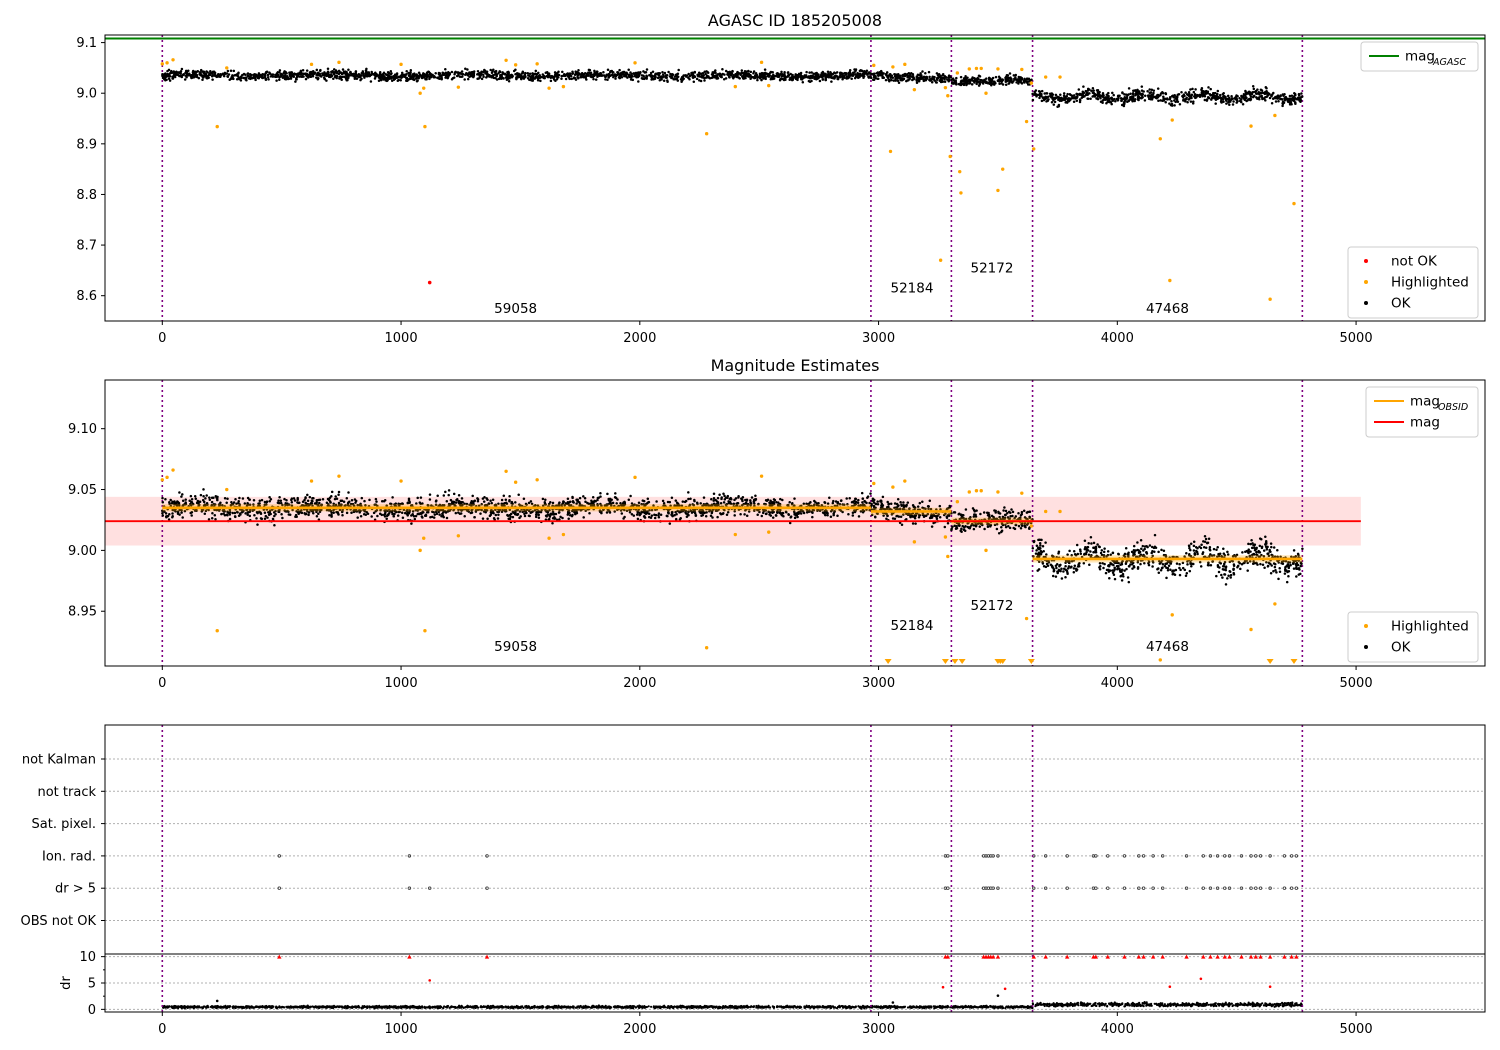 The image size is (1500, 1050). Describe the element at coordinates (429, 282) in the screenshot. I see `top-not-ok-point` at that location.